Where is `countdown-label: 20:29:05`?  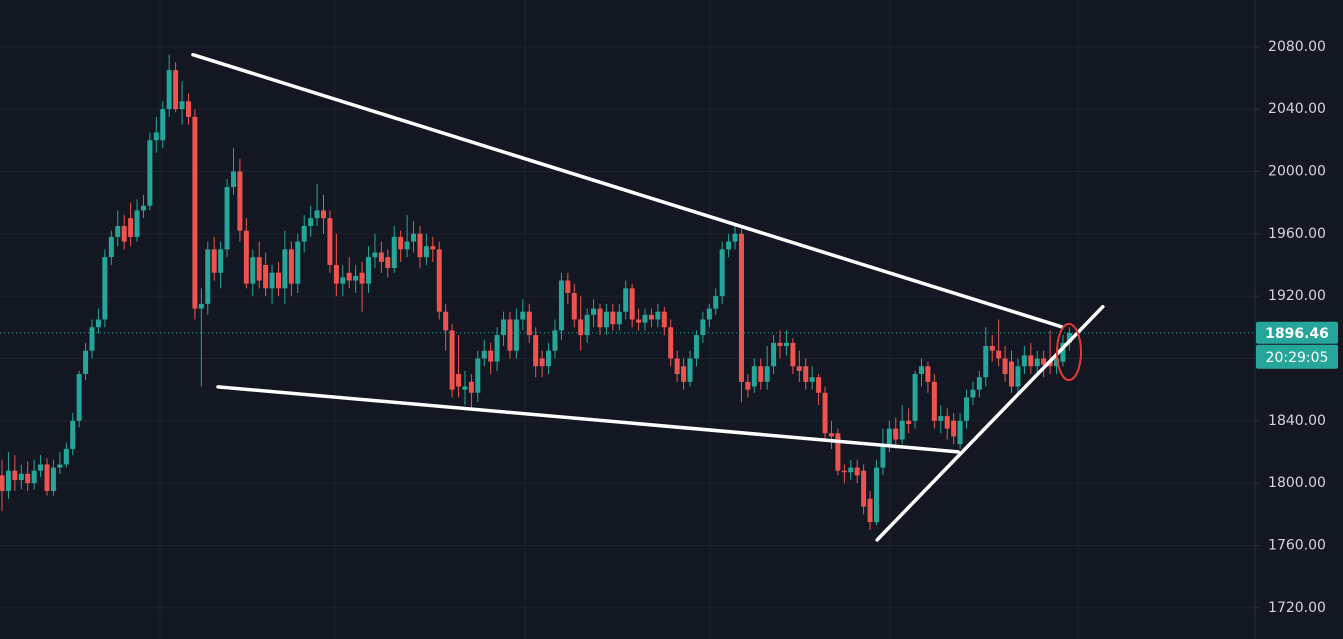
countdown-label: 20:29:05 is located at coordinates (1297, 358).